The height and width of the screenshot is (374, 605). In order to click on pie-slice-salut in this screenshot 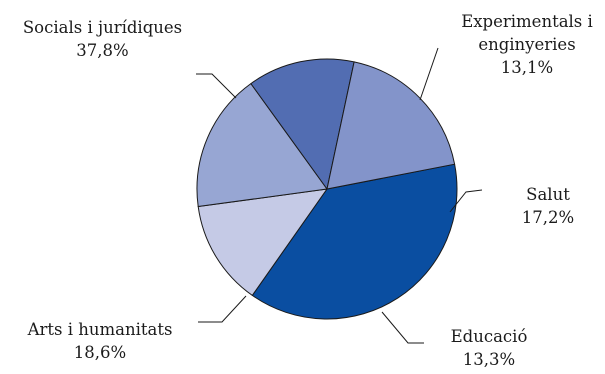, I will do `click(262, 145)`.